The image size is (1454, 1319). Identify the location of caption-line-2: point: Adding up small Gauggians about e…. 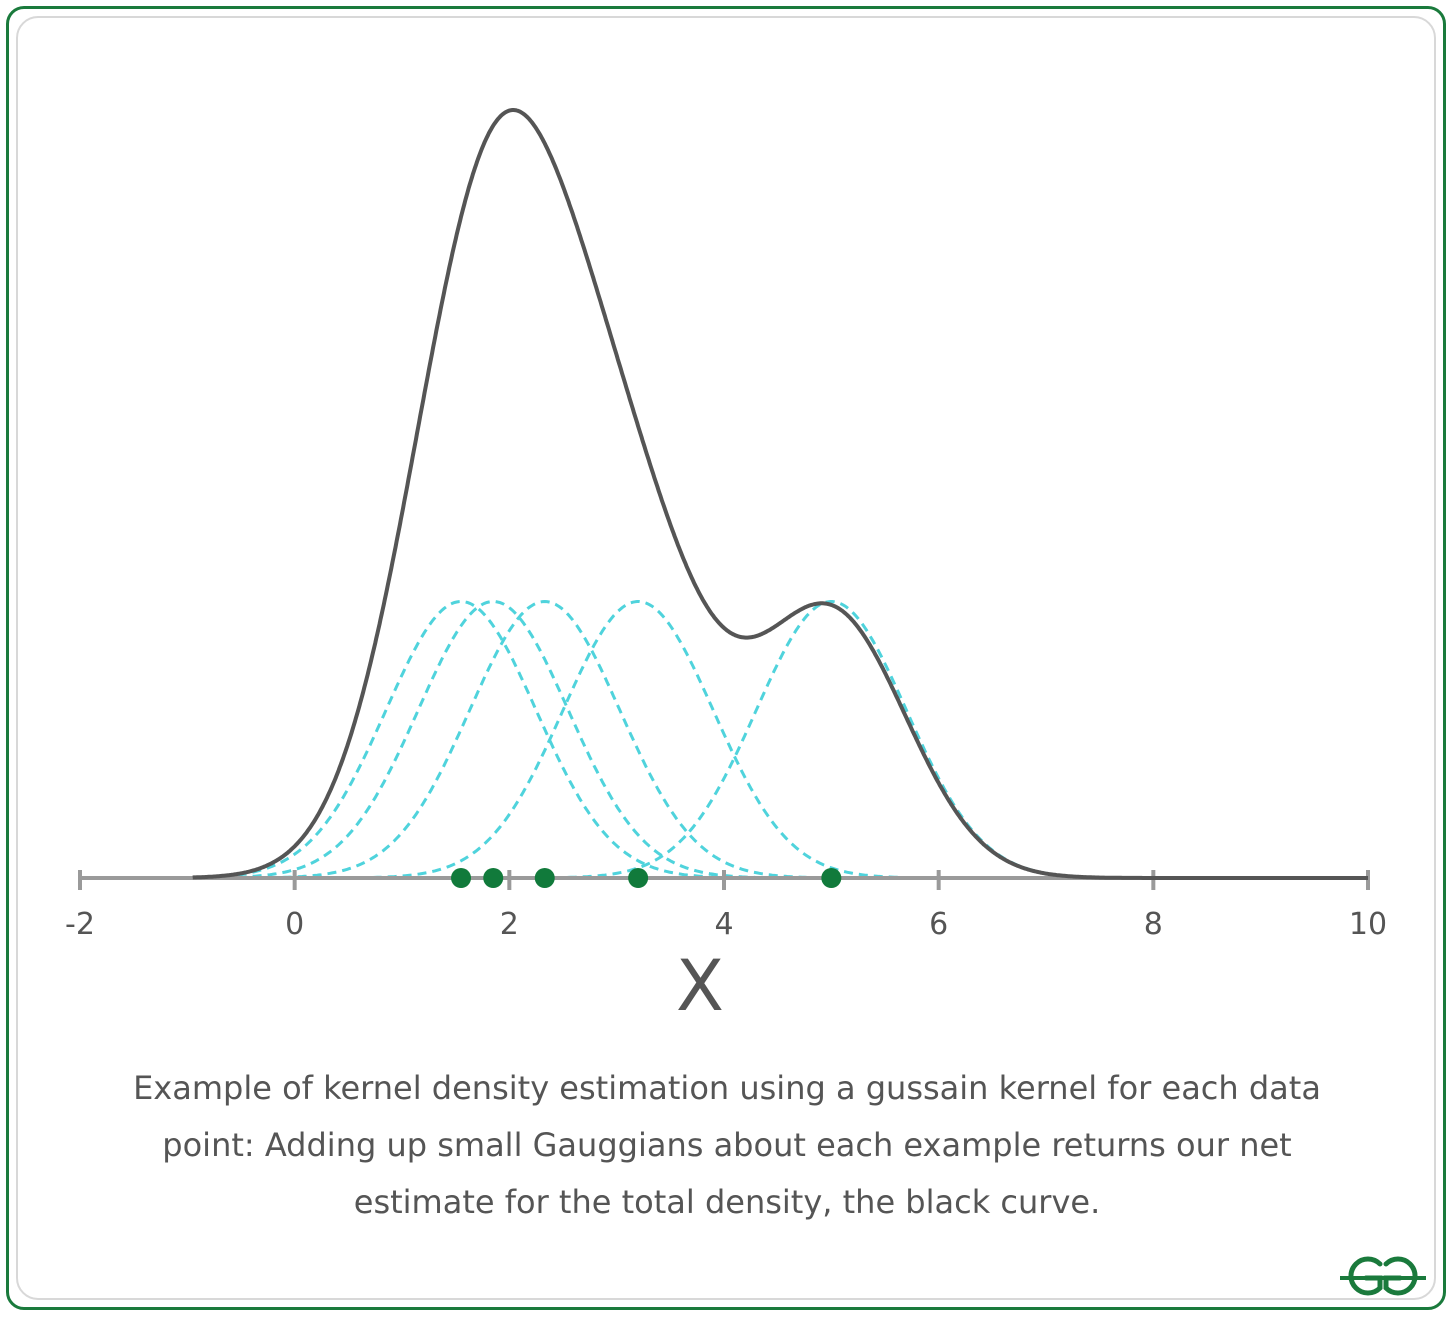
(727, 1145).